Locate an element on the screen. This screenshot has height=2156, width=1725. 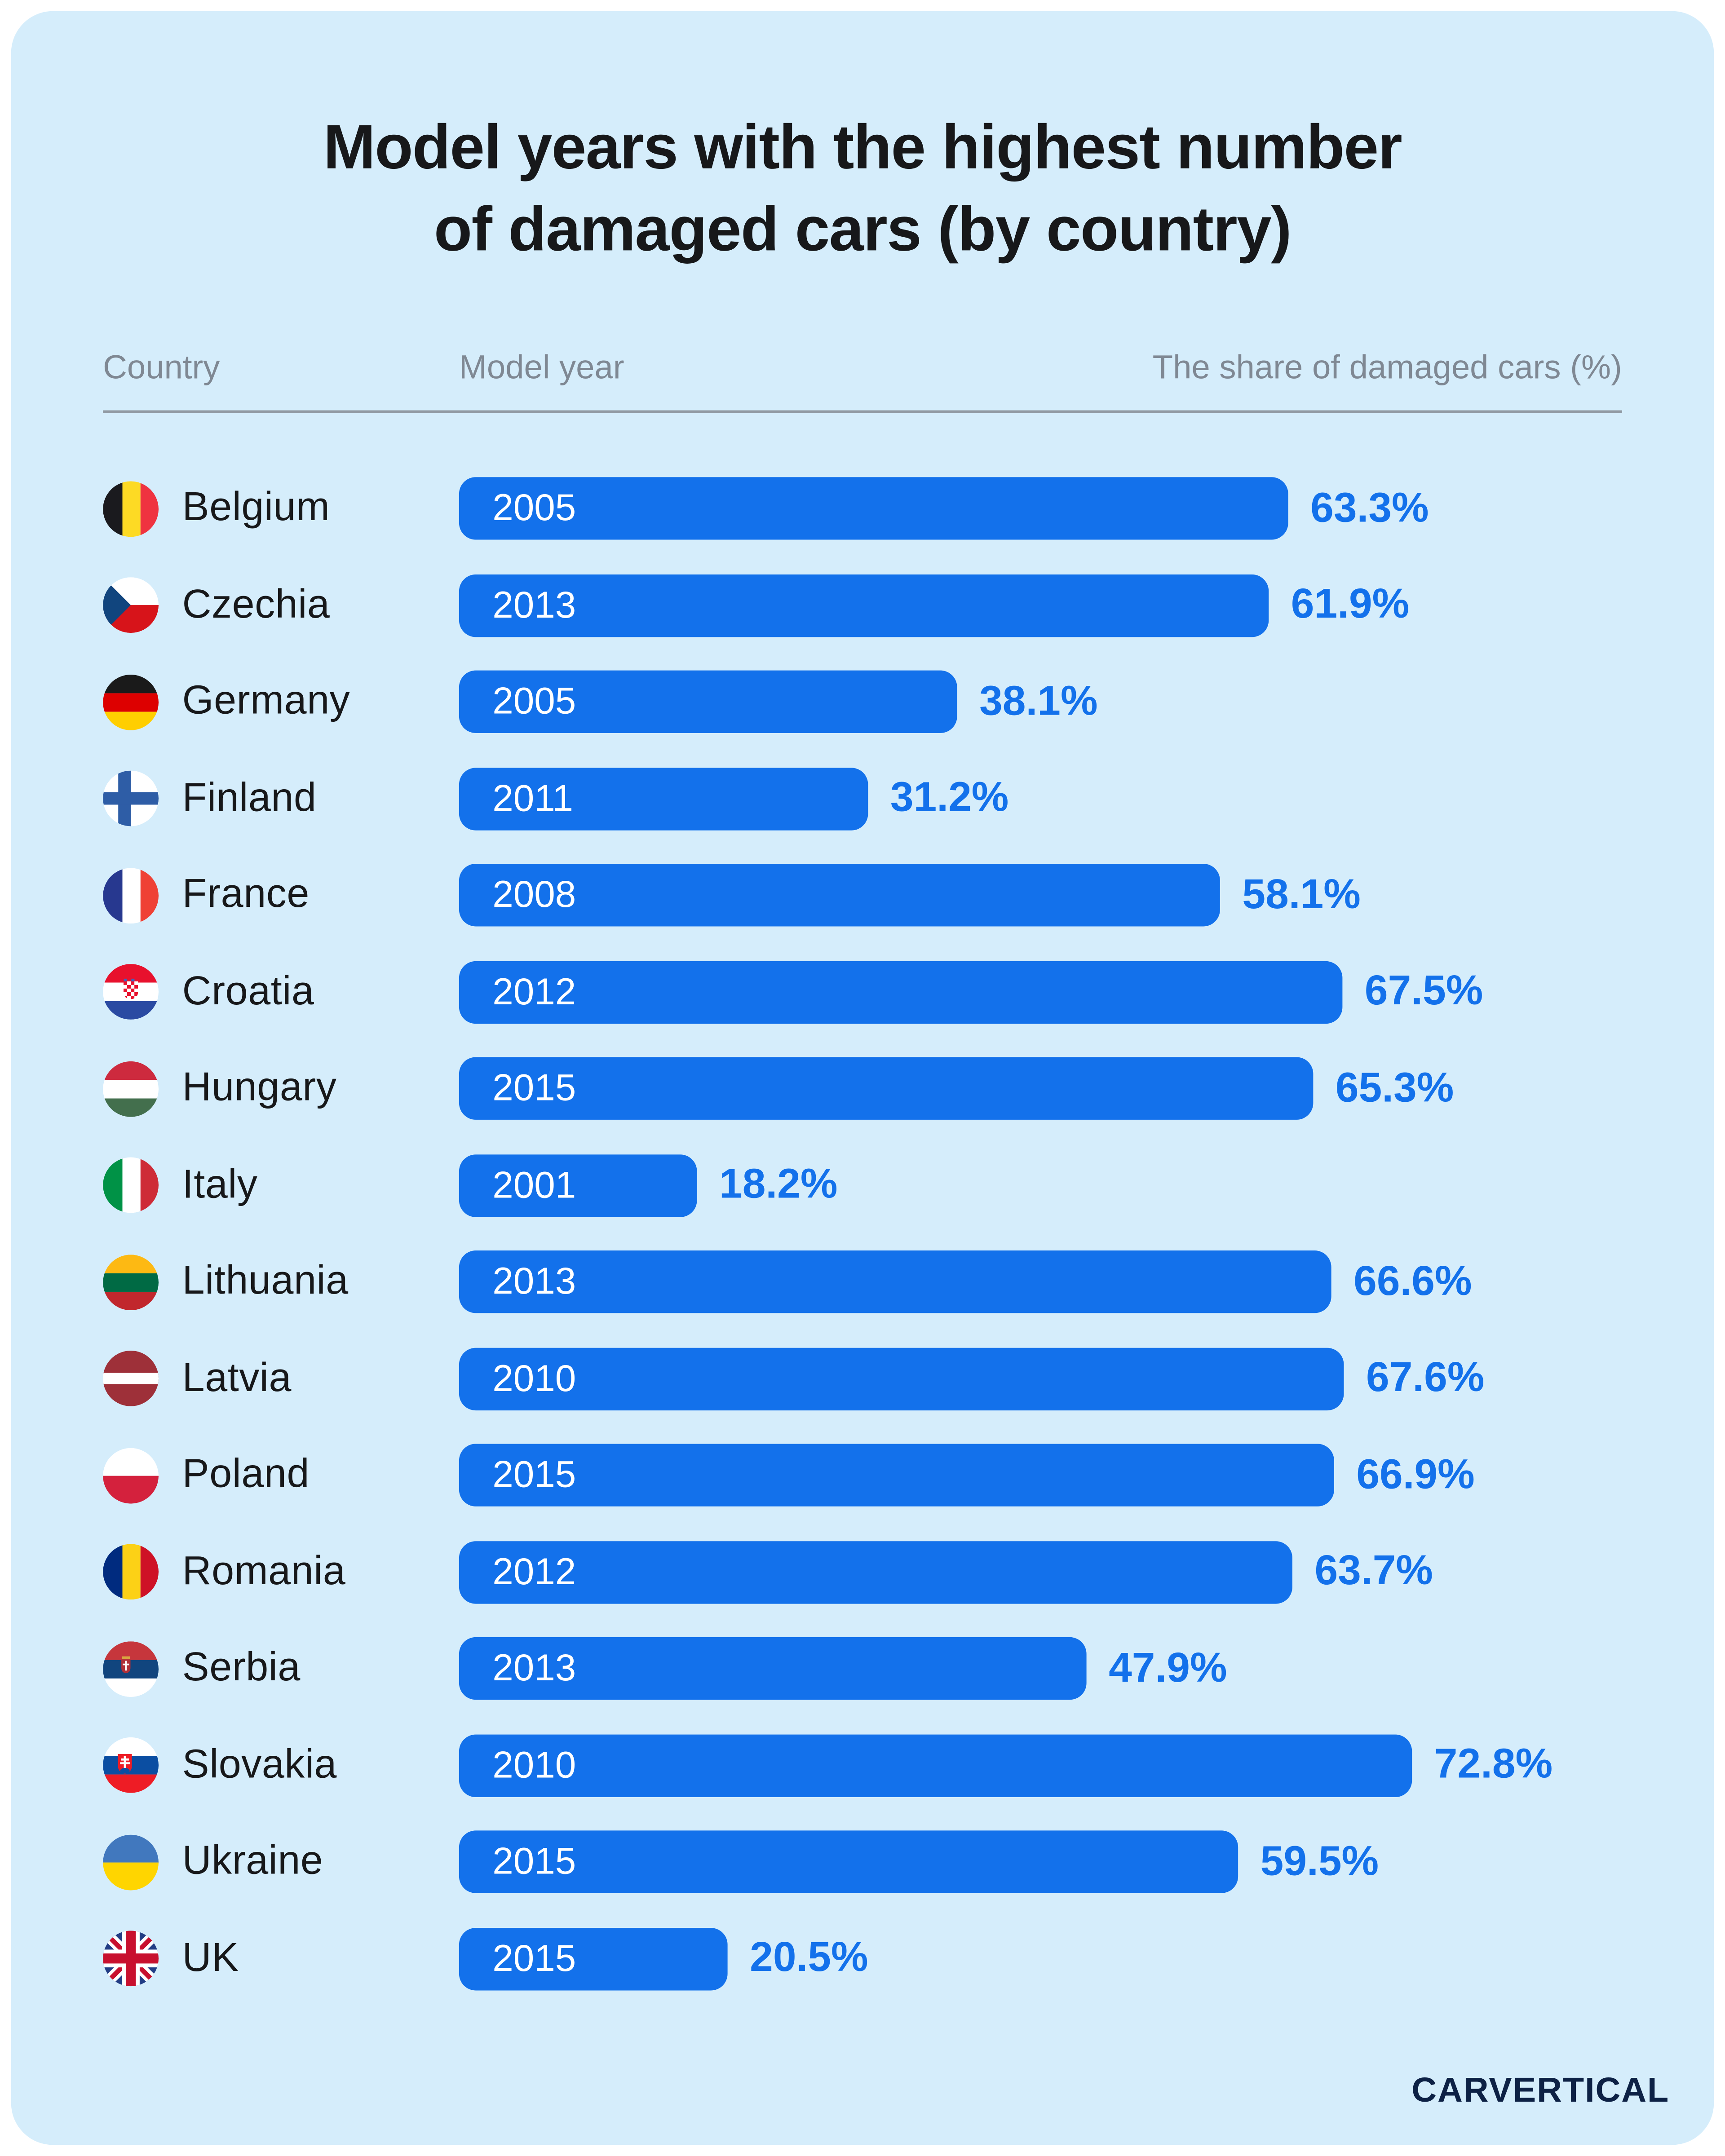
bar-slovakia: 2010 is located at coordinates (935, 1765).